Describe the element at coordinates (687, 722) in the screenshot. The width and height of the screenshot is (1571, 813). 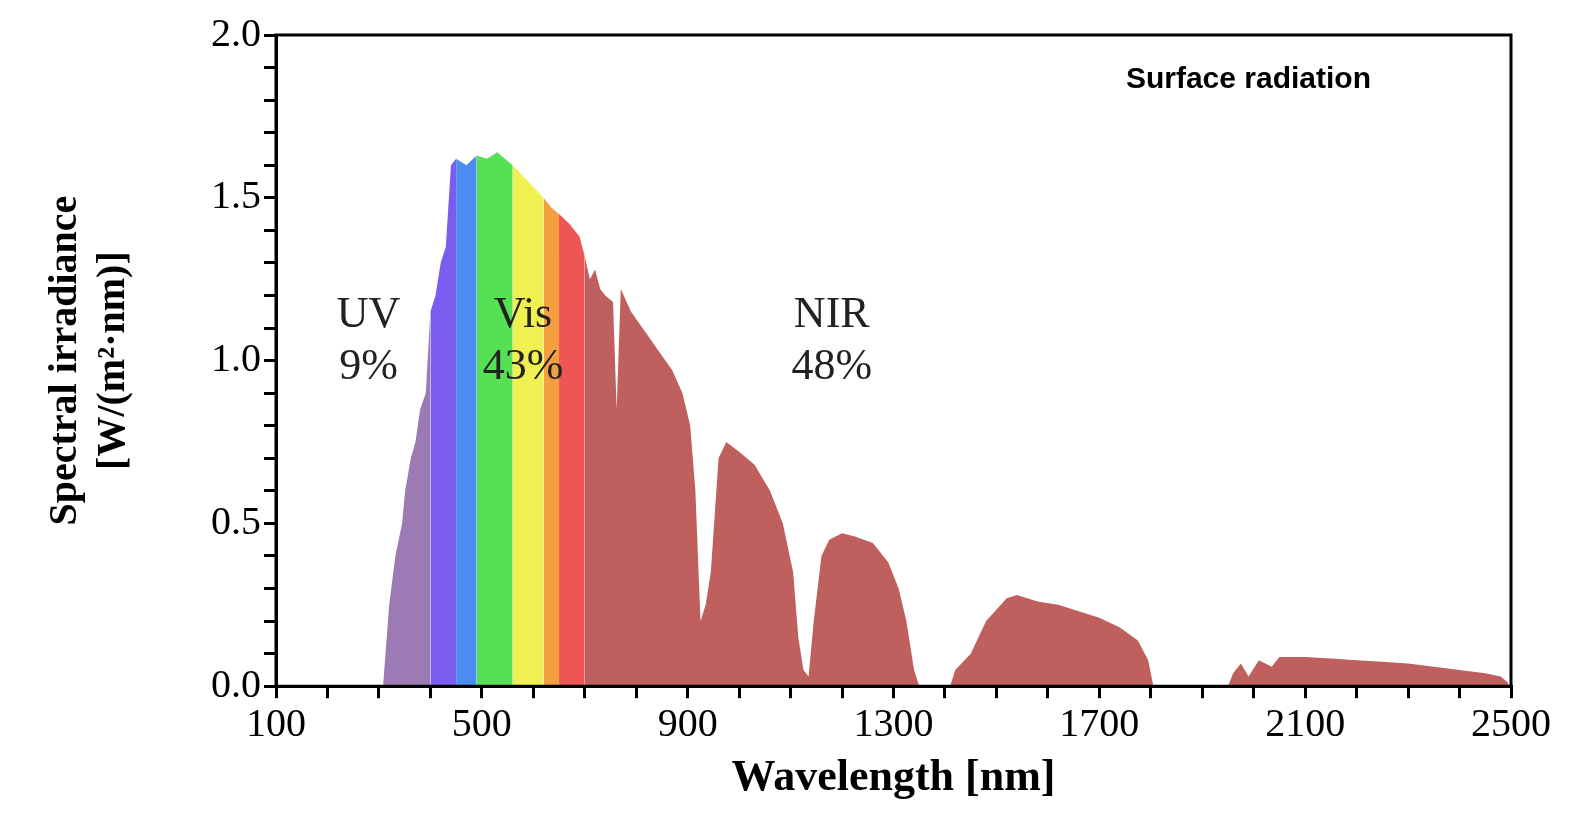
I see `x-tick-label: 900` at that location.